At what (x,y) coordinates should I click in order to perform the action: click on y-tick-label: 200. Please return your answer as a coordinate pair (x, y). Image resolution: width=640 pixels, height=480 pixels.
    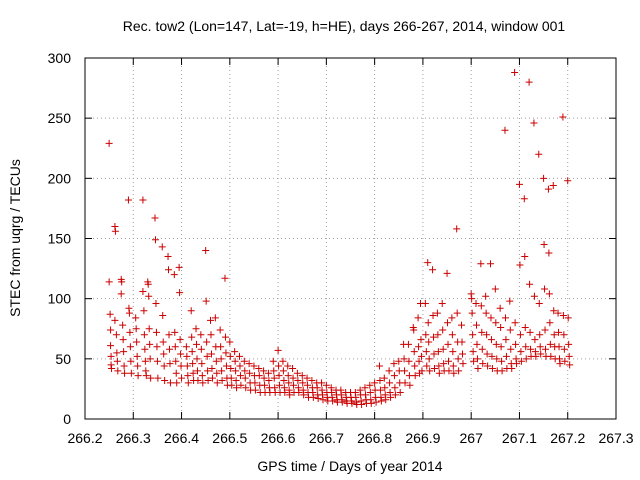
    Looking at the image, I should click on (60, 178).